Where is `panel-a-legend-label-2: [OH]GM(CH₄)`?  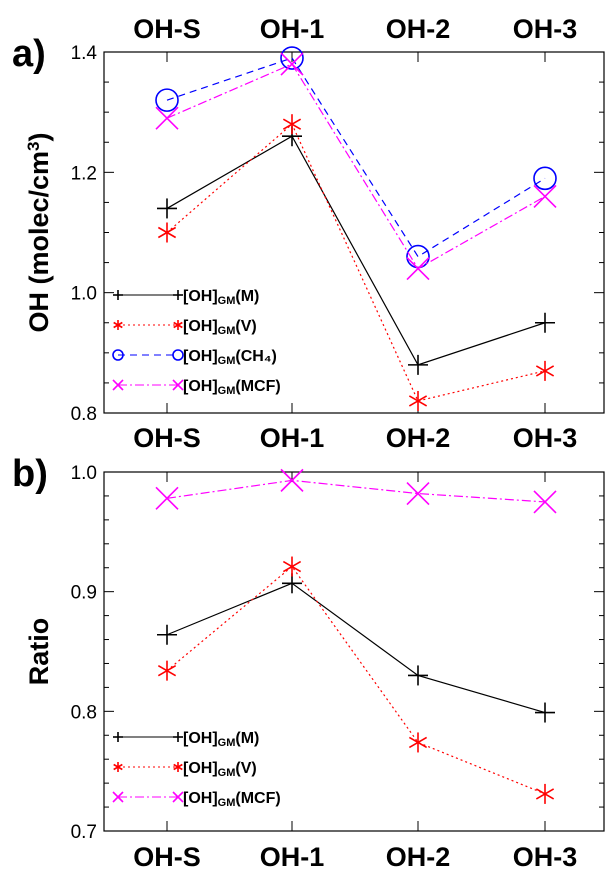 panel-a-legend-label-2: [OH]GM(CH₄) is located at coordinates (230, 357).